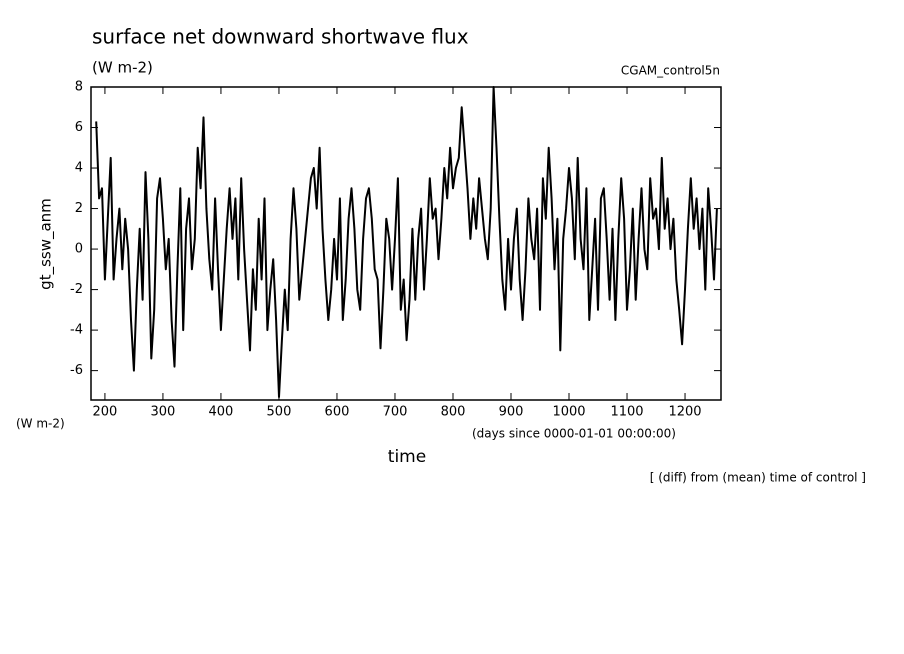  Describe the element at coordinates (76, 330) in the screenshot. I see `y-tick-label: -4` at that location.